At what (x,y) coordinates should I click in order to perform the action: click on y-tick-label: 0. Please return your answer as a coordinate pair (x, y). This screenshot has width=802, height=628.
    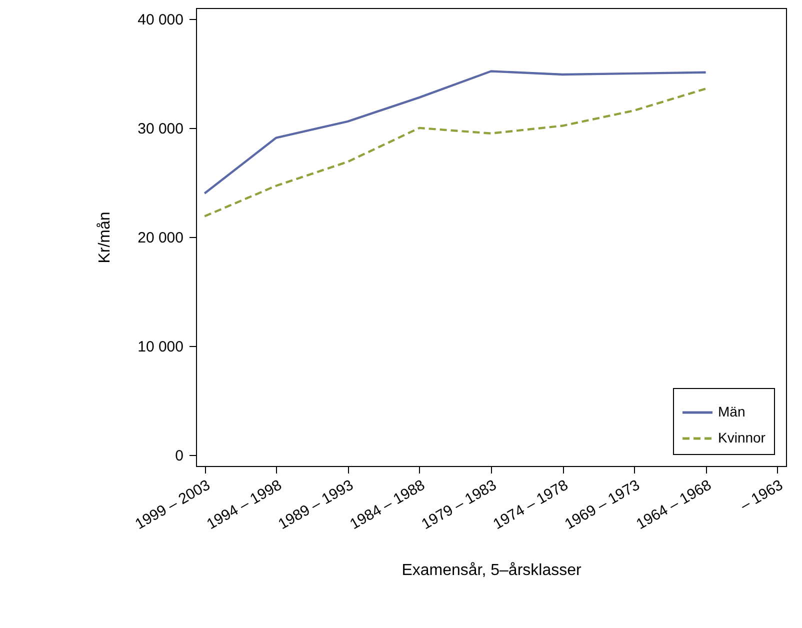
    Looking at the image, I should click on (179, 456).